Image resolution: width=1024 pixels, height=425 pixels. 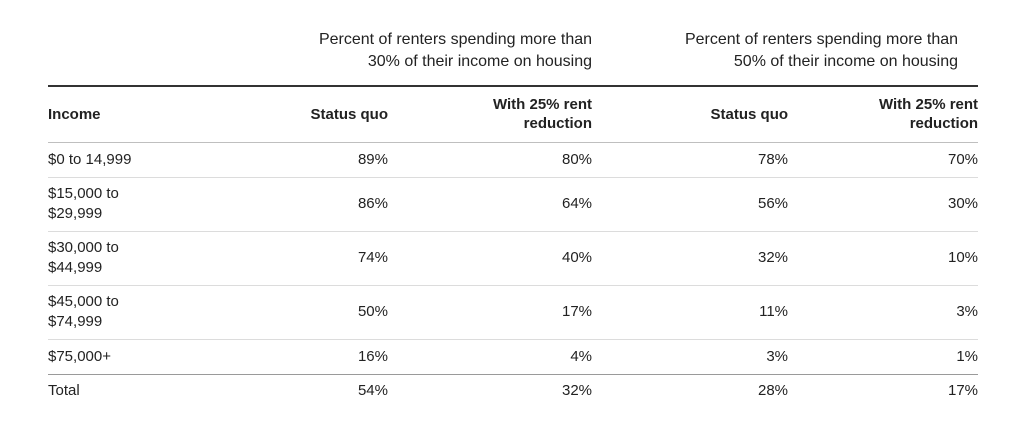 I want to click on value-cell: 32%, so click(x=690, y=258).